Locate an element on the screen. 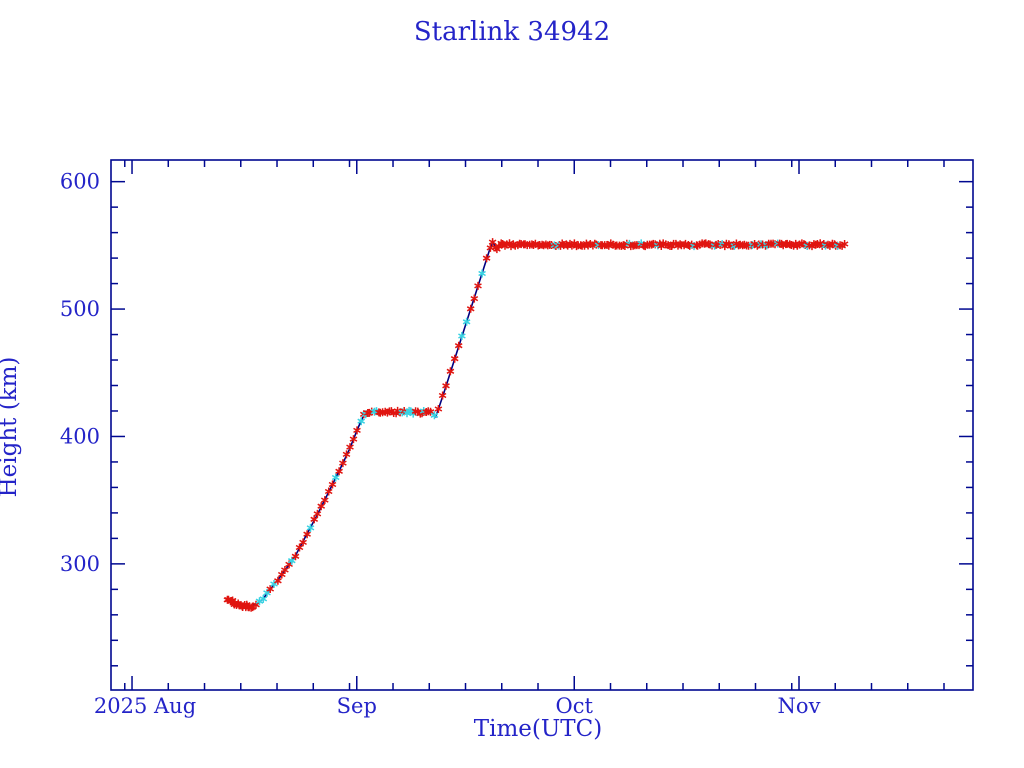 This screenshot has height=768, width=1024. y-tick-label-400: 400 is located at coordinates (80, 436).